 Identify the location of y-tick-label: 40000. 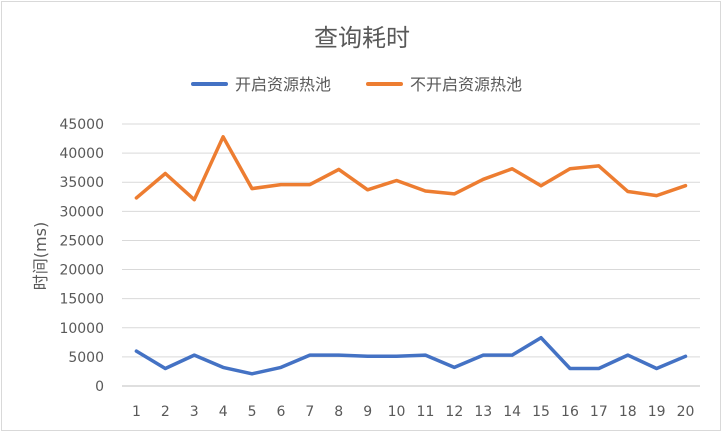
(81, 154).